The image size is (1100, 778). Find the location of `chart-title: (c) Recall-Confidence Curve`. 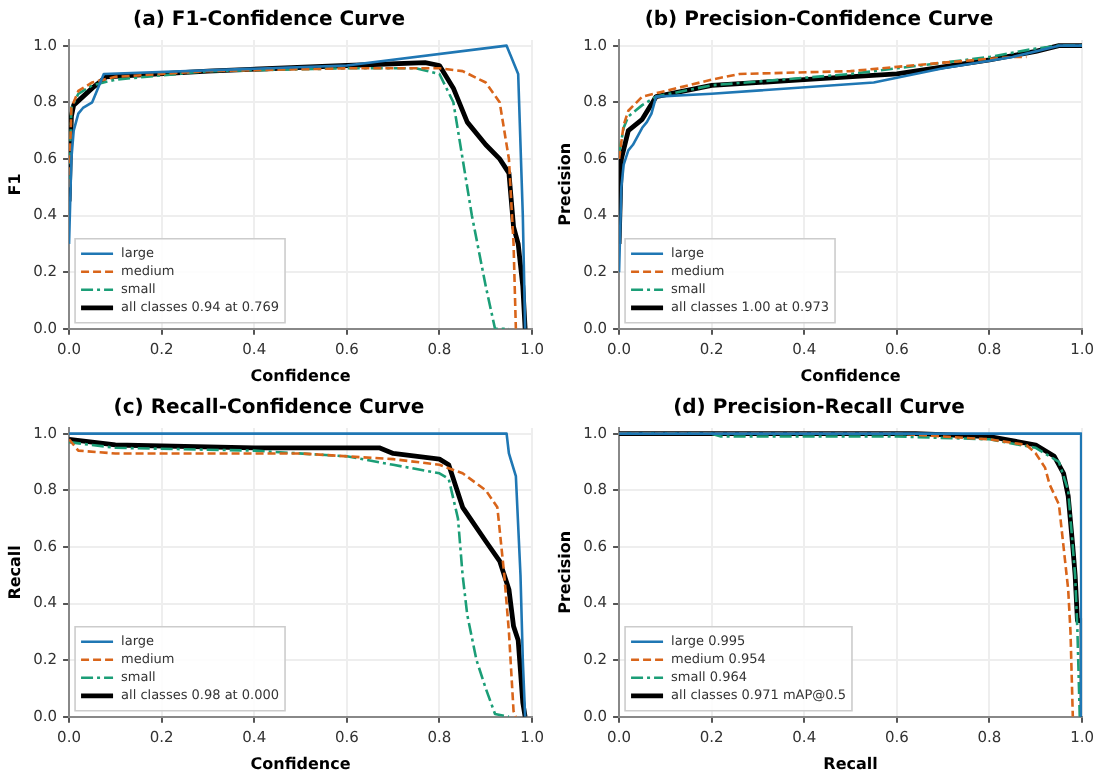

chart-title: (c) Recall-Confidence Curve is located at coordinates (269, 408).